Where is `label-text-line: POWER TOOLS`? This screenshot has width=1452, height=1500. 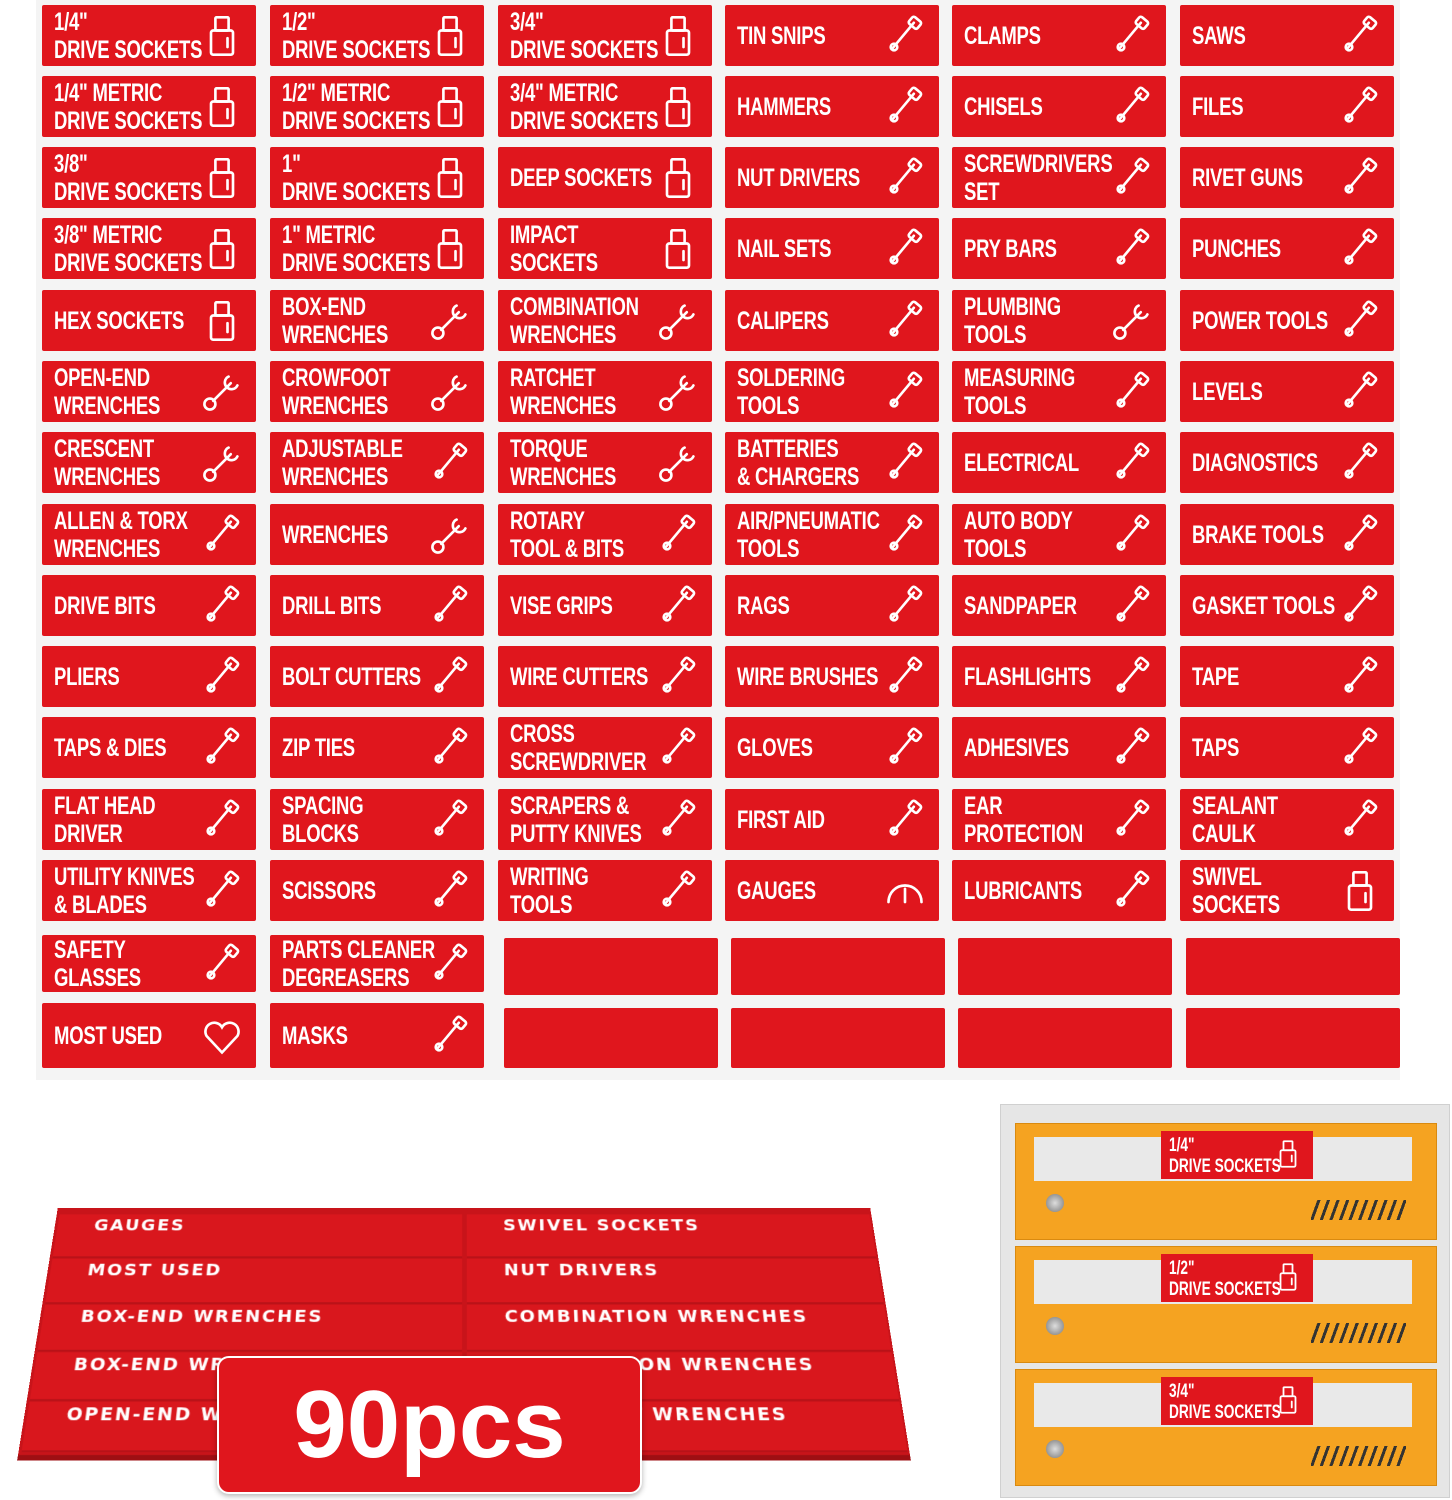 label-text-line: POWER TOOLS is located at coordinates (1260, 320).